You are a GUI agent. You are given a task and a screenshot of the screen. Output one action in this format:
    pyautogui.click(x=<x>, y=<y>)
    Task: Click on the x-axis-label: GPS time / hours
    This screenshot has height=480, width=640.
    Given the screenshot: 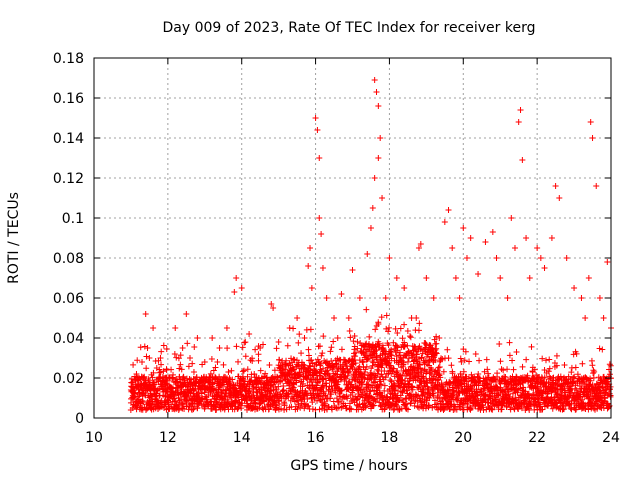 What is the action you would take?
    pyautogui.click(x=348, y=466)
    